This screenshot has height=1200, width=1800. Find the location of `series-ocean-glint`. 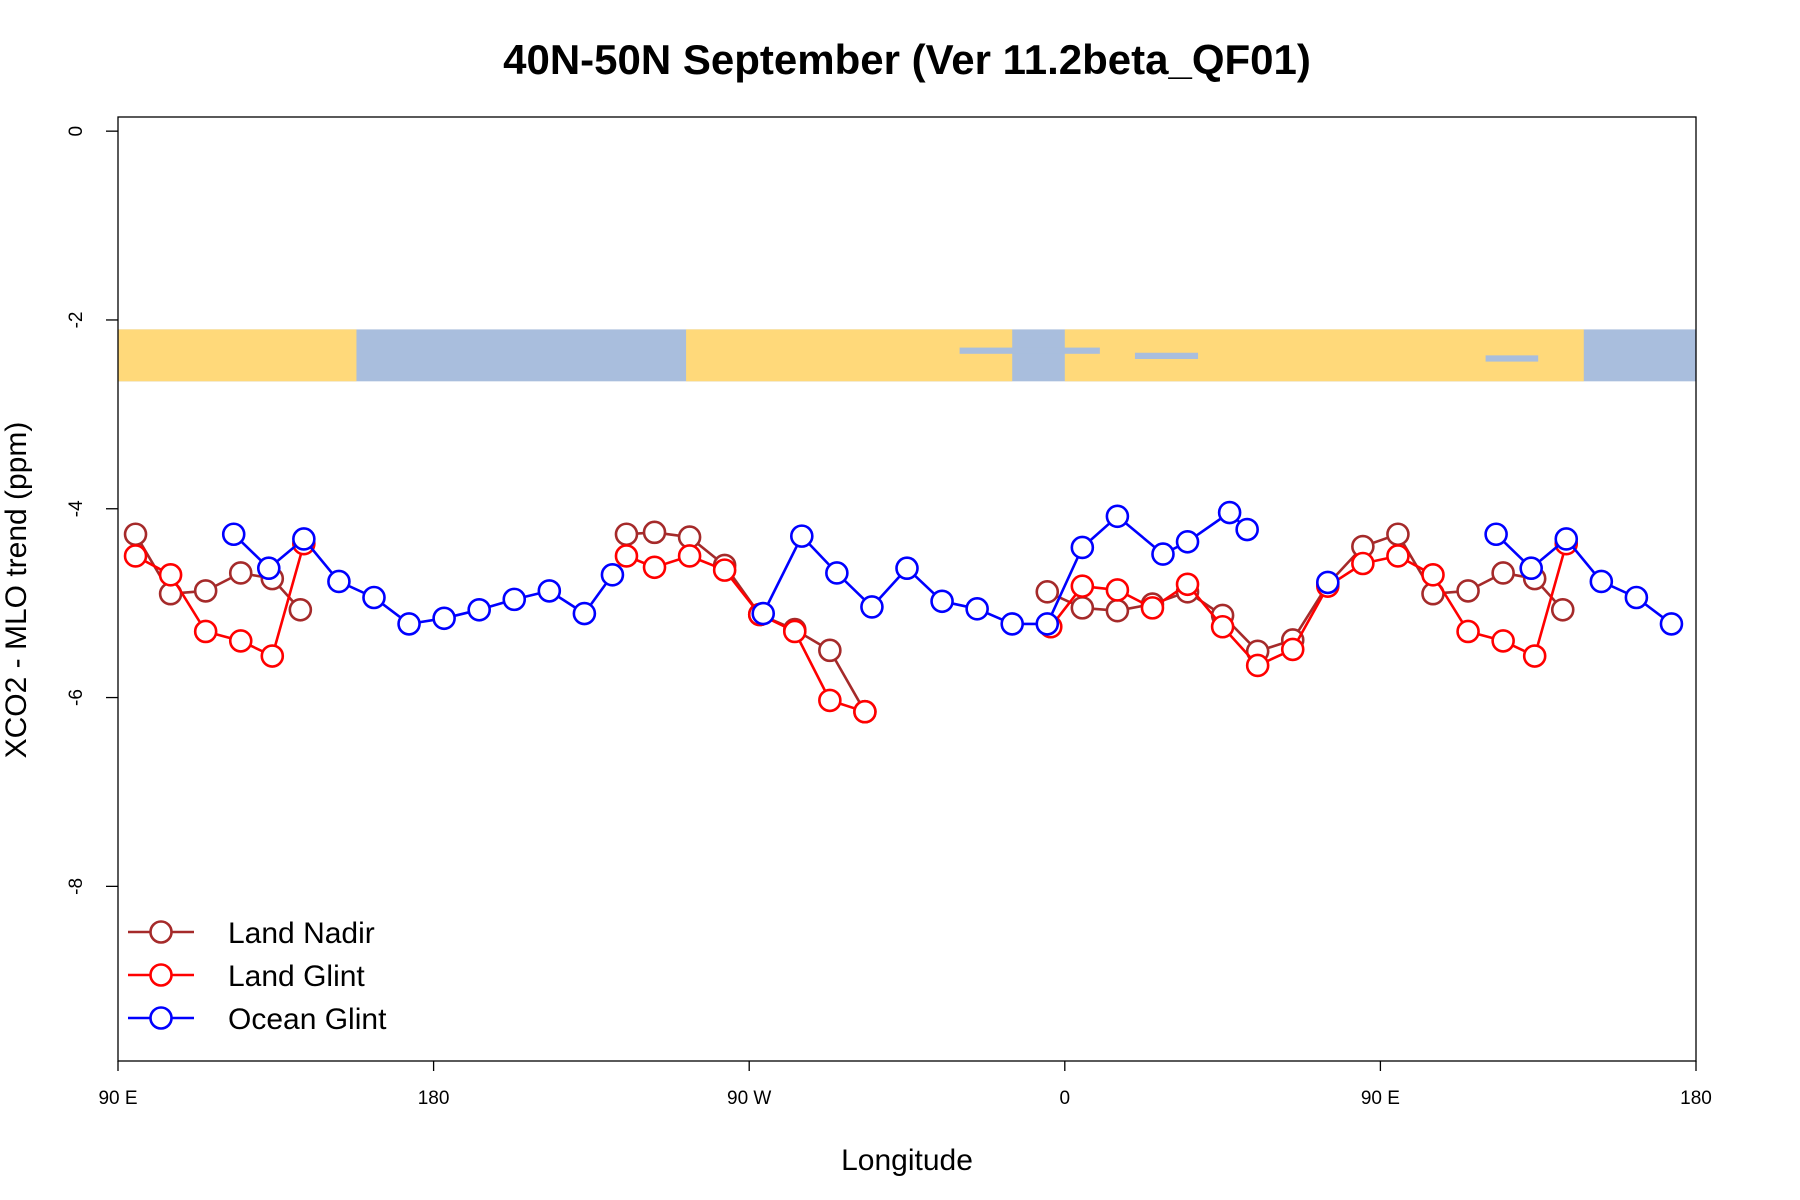

series-ocean-glint is located at coordinates (952, 568).